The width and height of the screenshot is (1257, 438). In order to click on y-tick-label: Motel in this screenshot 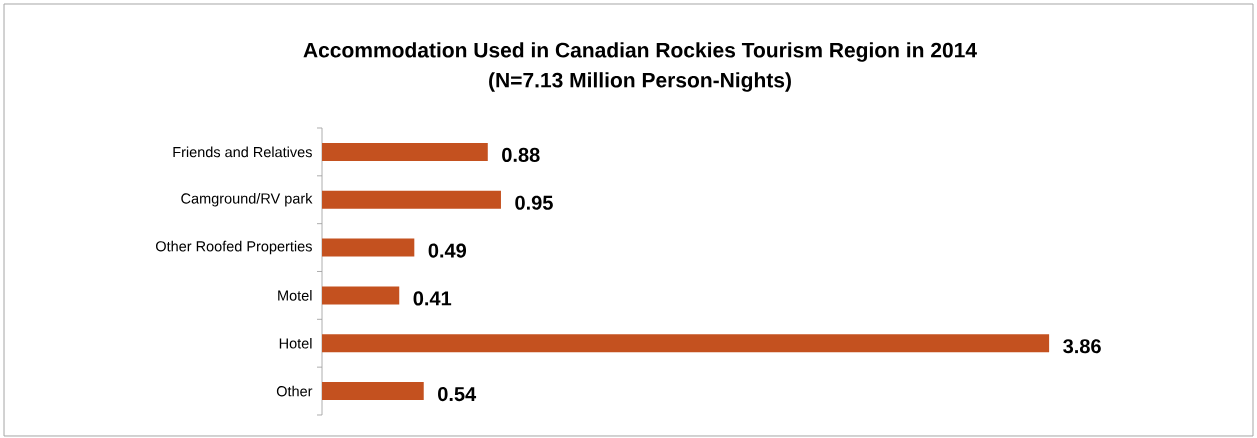, I will do `click(295, 295)`.